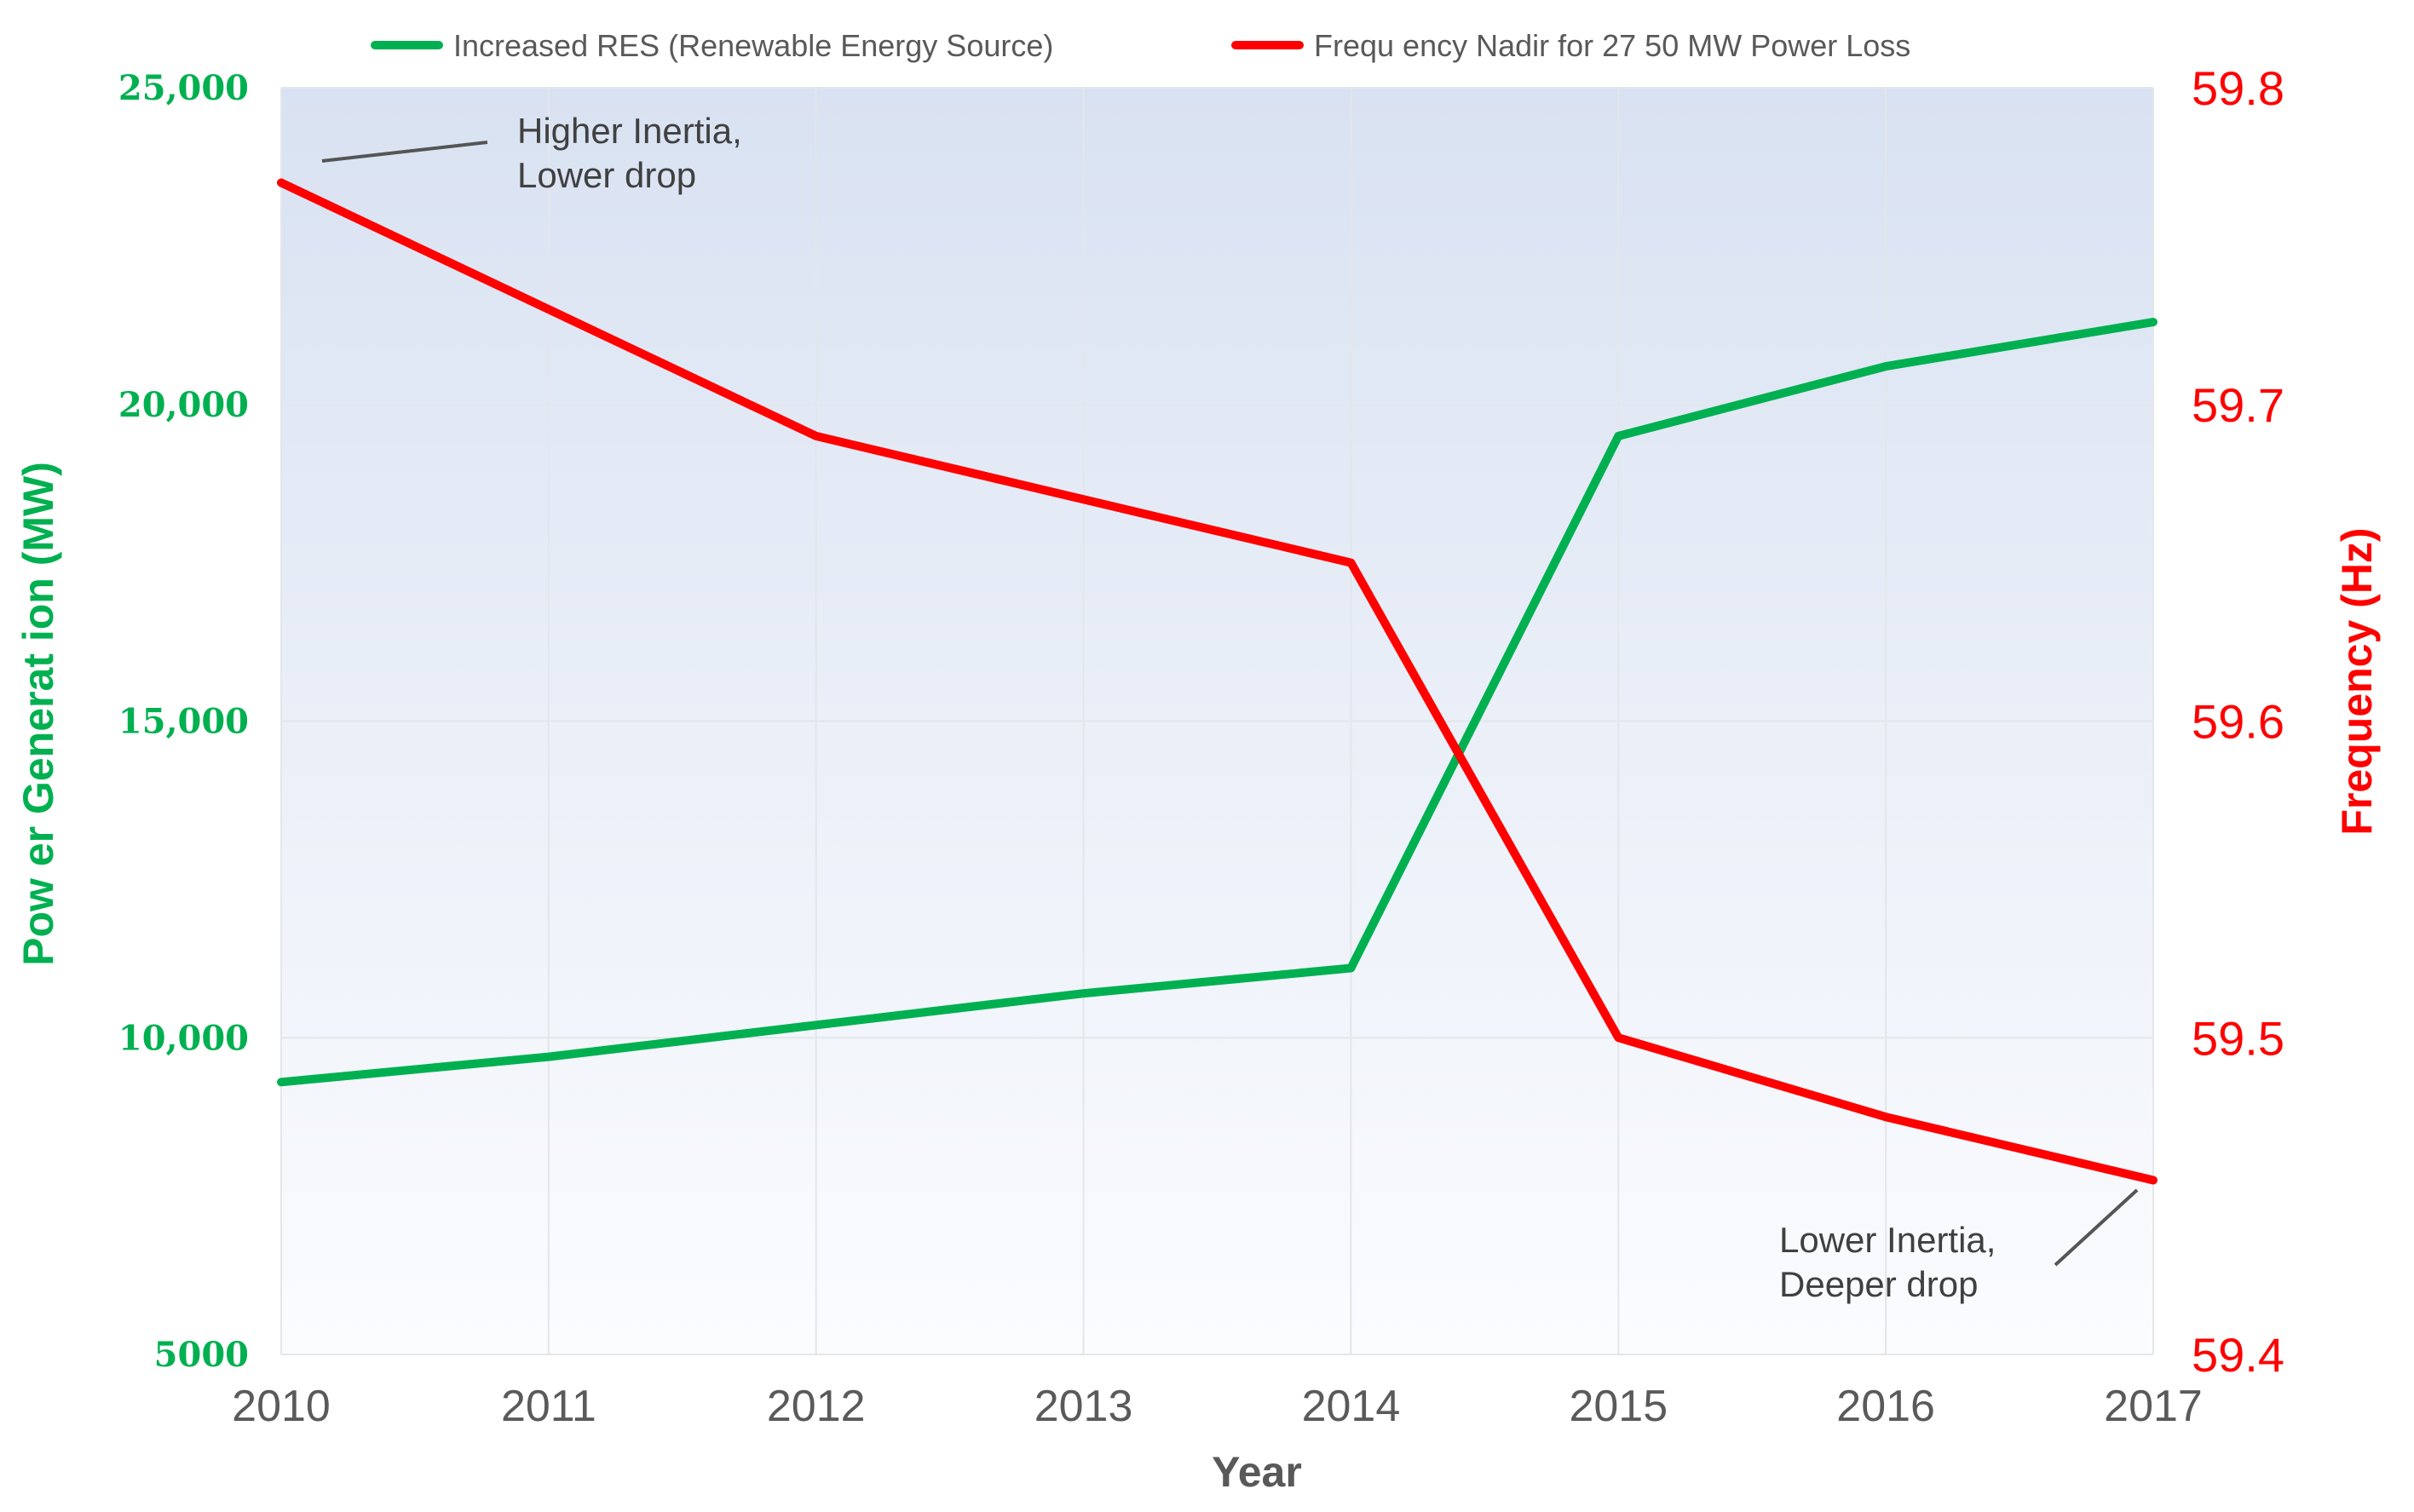 The height and width of the screenshot is (1512, 2414). What do you see at coordinates (183, 1038) in the screenshot?
I see `left-tick-label: 10,000` at bounding box center [183, 1038].